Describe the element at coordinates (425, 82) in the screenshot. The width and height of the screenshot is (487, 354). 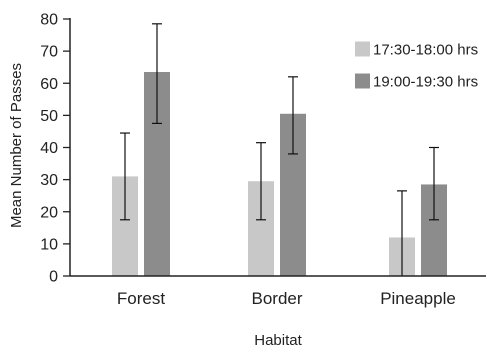
I see `legend-label-series-2: 19:00-19:30 hrs` at that location.